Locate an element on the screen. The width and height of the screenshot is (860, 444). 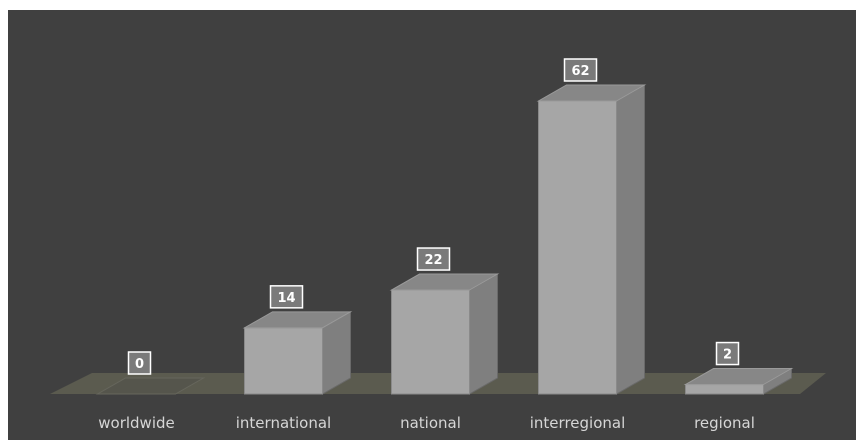
data-label-box-worldwide is located at coordinates (139, 363).